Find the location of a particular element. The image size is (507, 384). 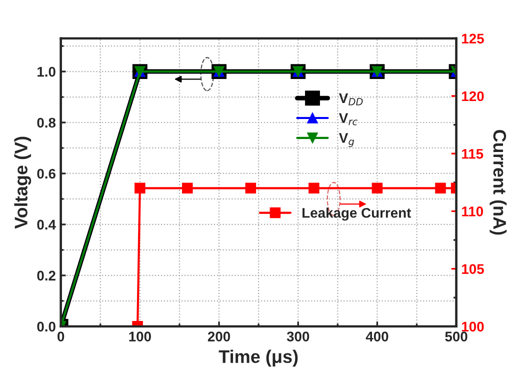

x-tick-label: 0 is located at coordinates (61, 337).